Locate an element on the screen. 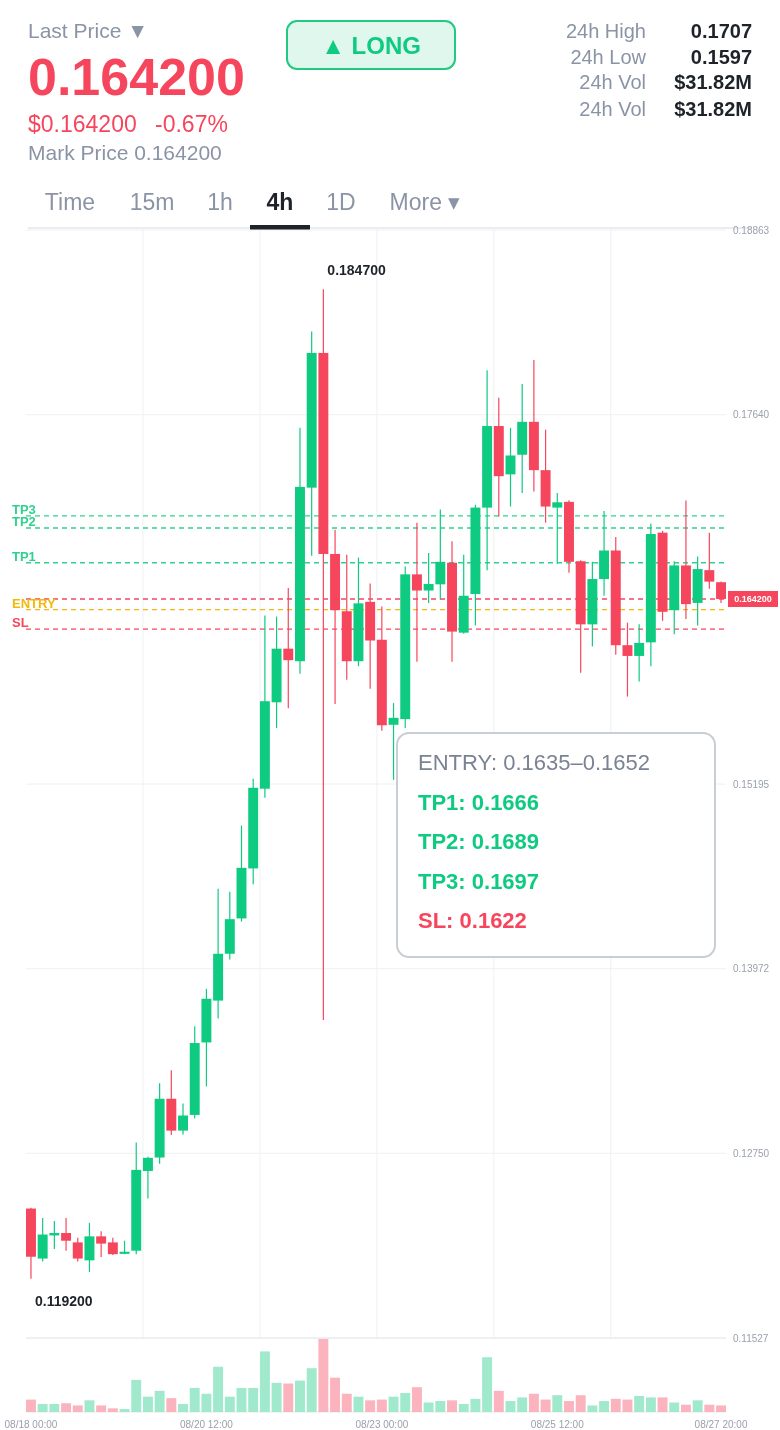 Image resolution: width=780 pixels, height=1430 pixels. x-tick-label: 08/23 00:00 is located at coordinates (382, 1424).